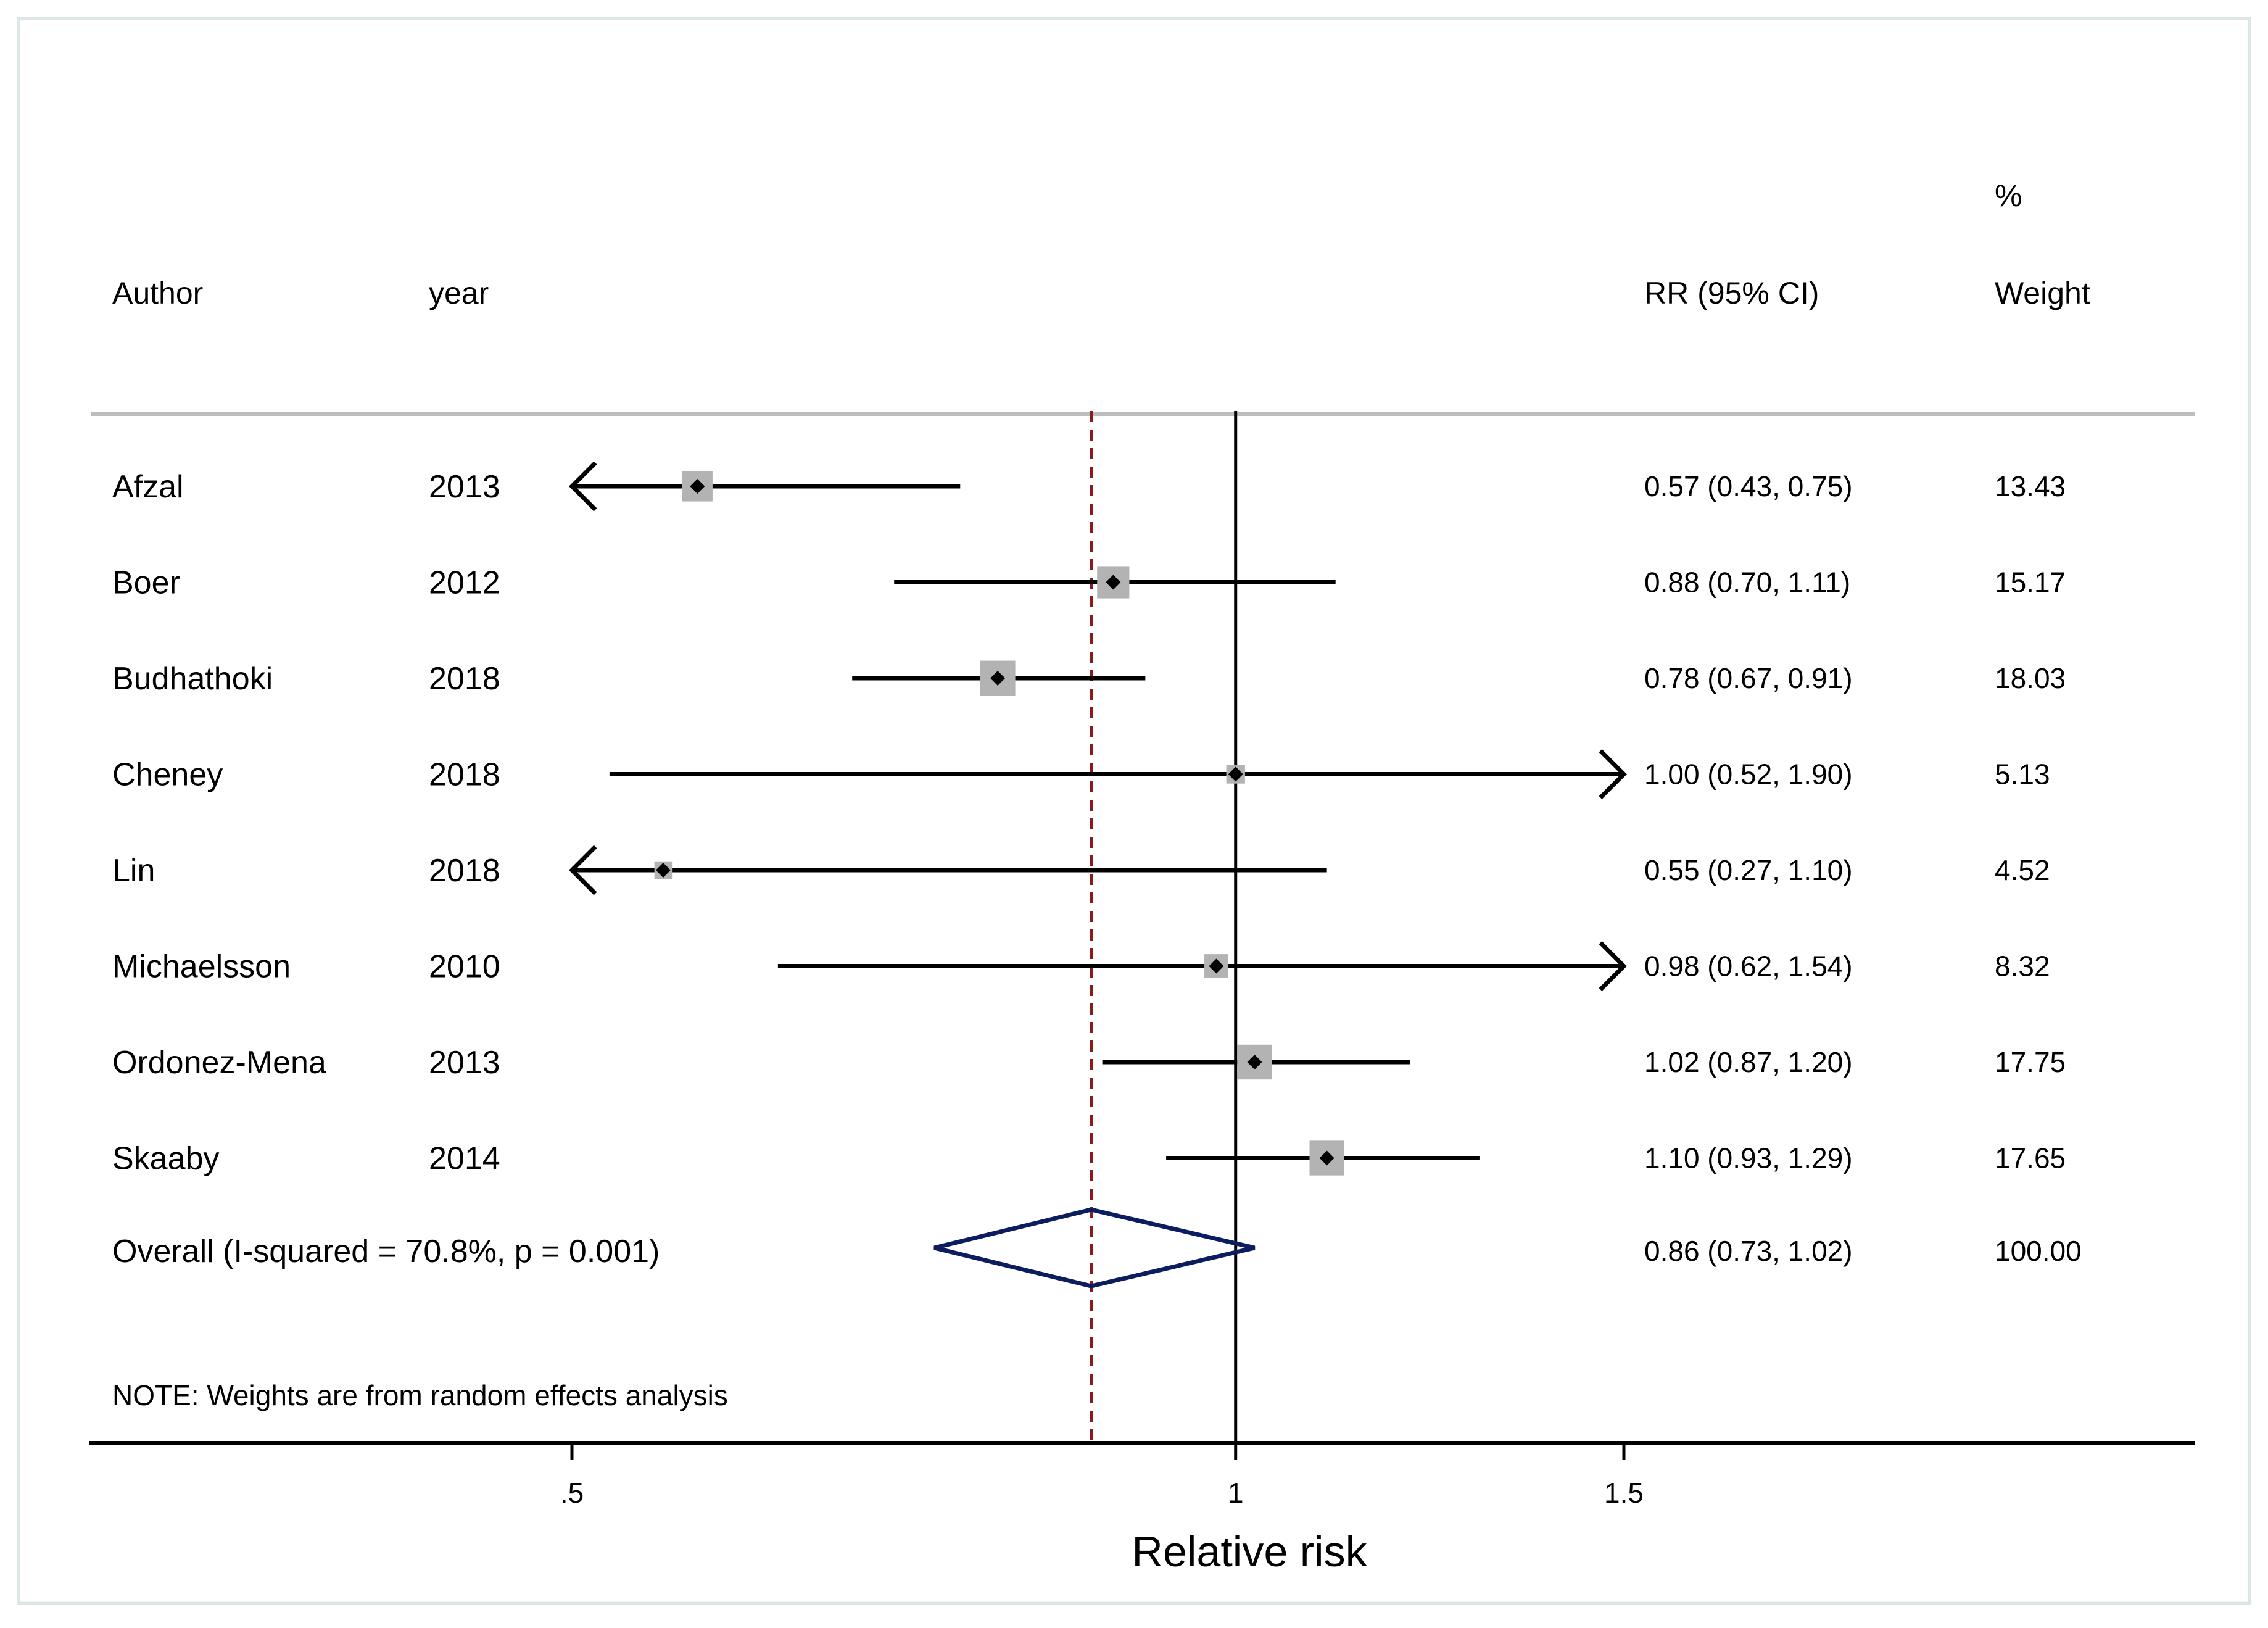  Describe the element at coordinates (459, 293) in the screenshot. I see `header-year: year` at that location.